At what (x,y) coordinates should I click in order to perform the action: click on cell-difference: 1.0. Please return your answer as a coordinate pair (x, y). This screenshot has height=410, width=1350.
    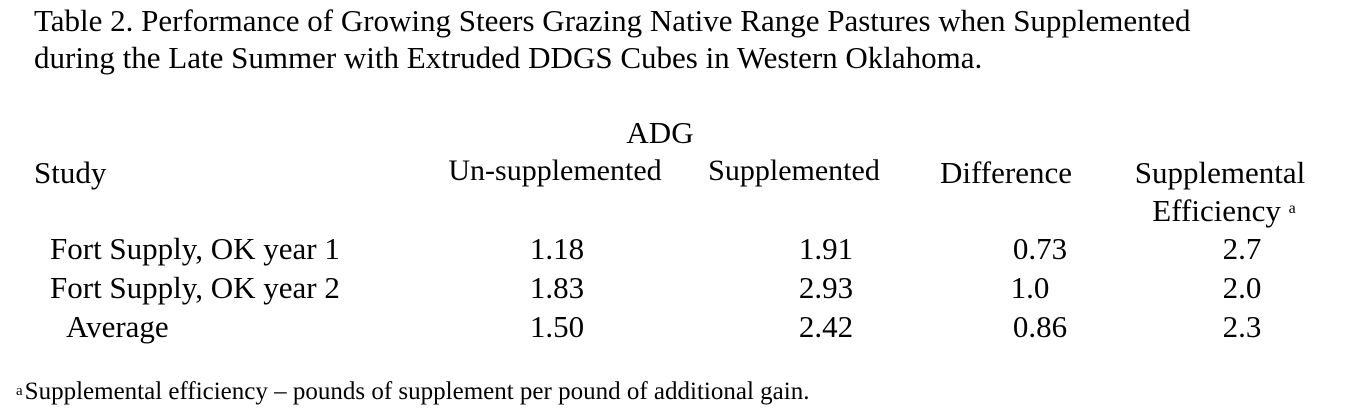
    Looking at the image, I should click on (1030, 287).